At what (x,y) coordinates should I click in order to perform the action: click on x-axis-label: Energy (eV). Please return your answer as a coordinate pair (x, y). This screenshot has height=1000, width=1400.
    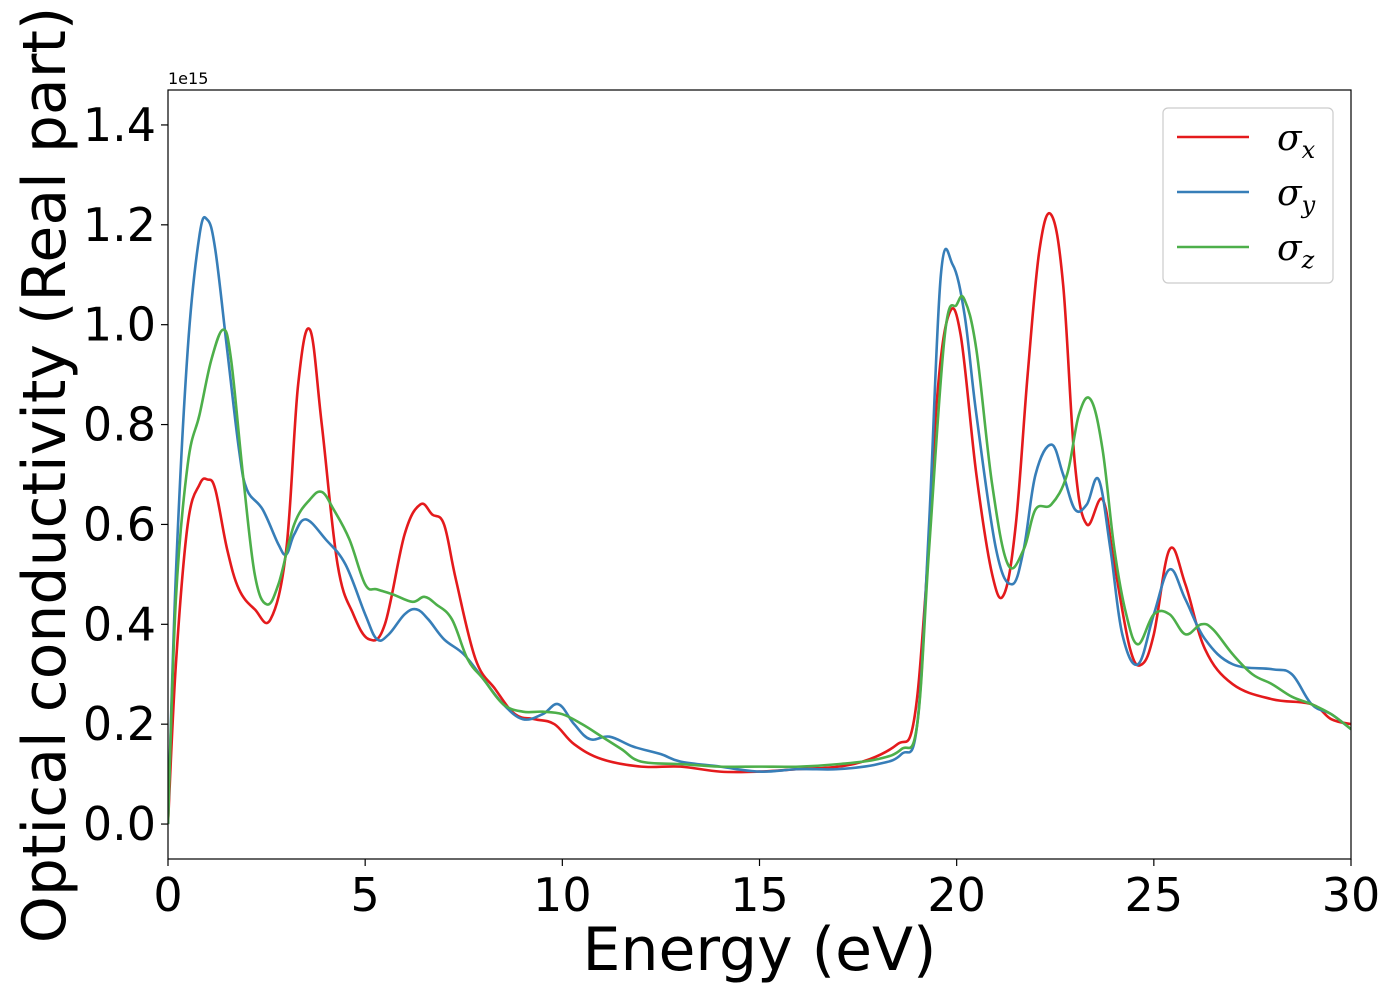
    Looking at the image, I should click on (760, 950).